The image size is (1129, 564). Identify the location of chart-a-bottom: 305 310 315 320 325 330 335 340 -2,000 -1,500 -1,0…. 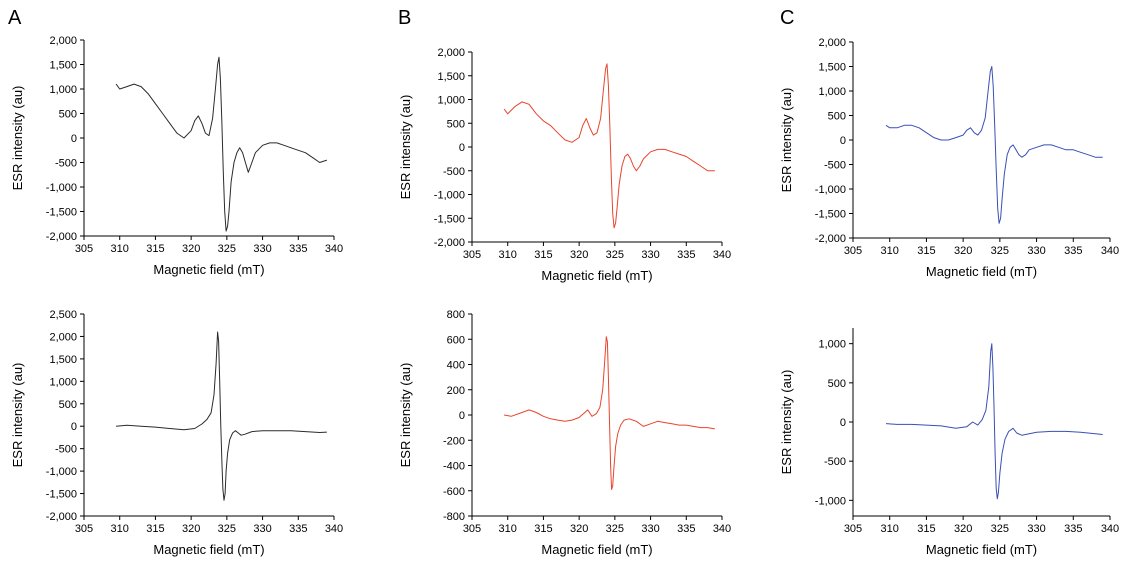
(176, 433).